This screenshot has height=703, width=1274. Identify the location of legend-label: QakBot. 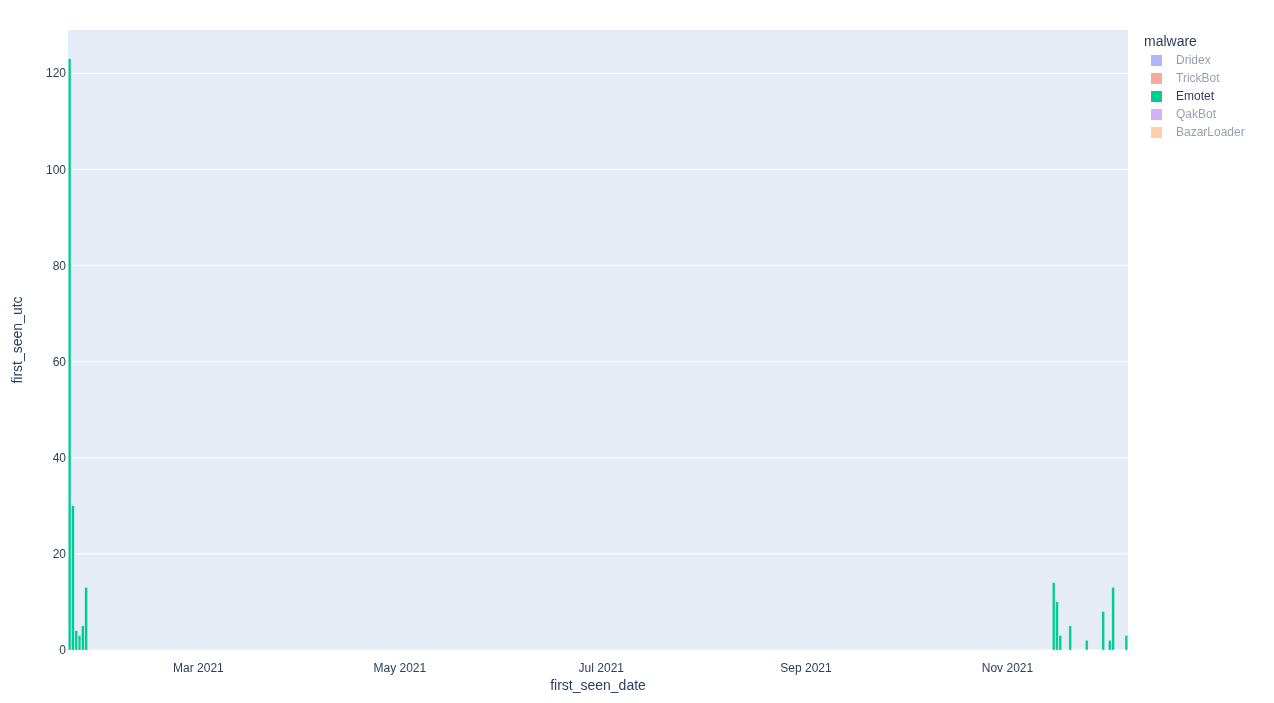
(1196, 114).